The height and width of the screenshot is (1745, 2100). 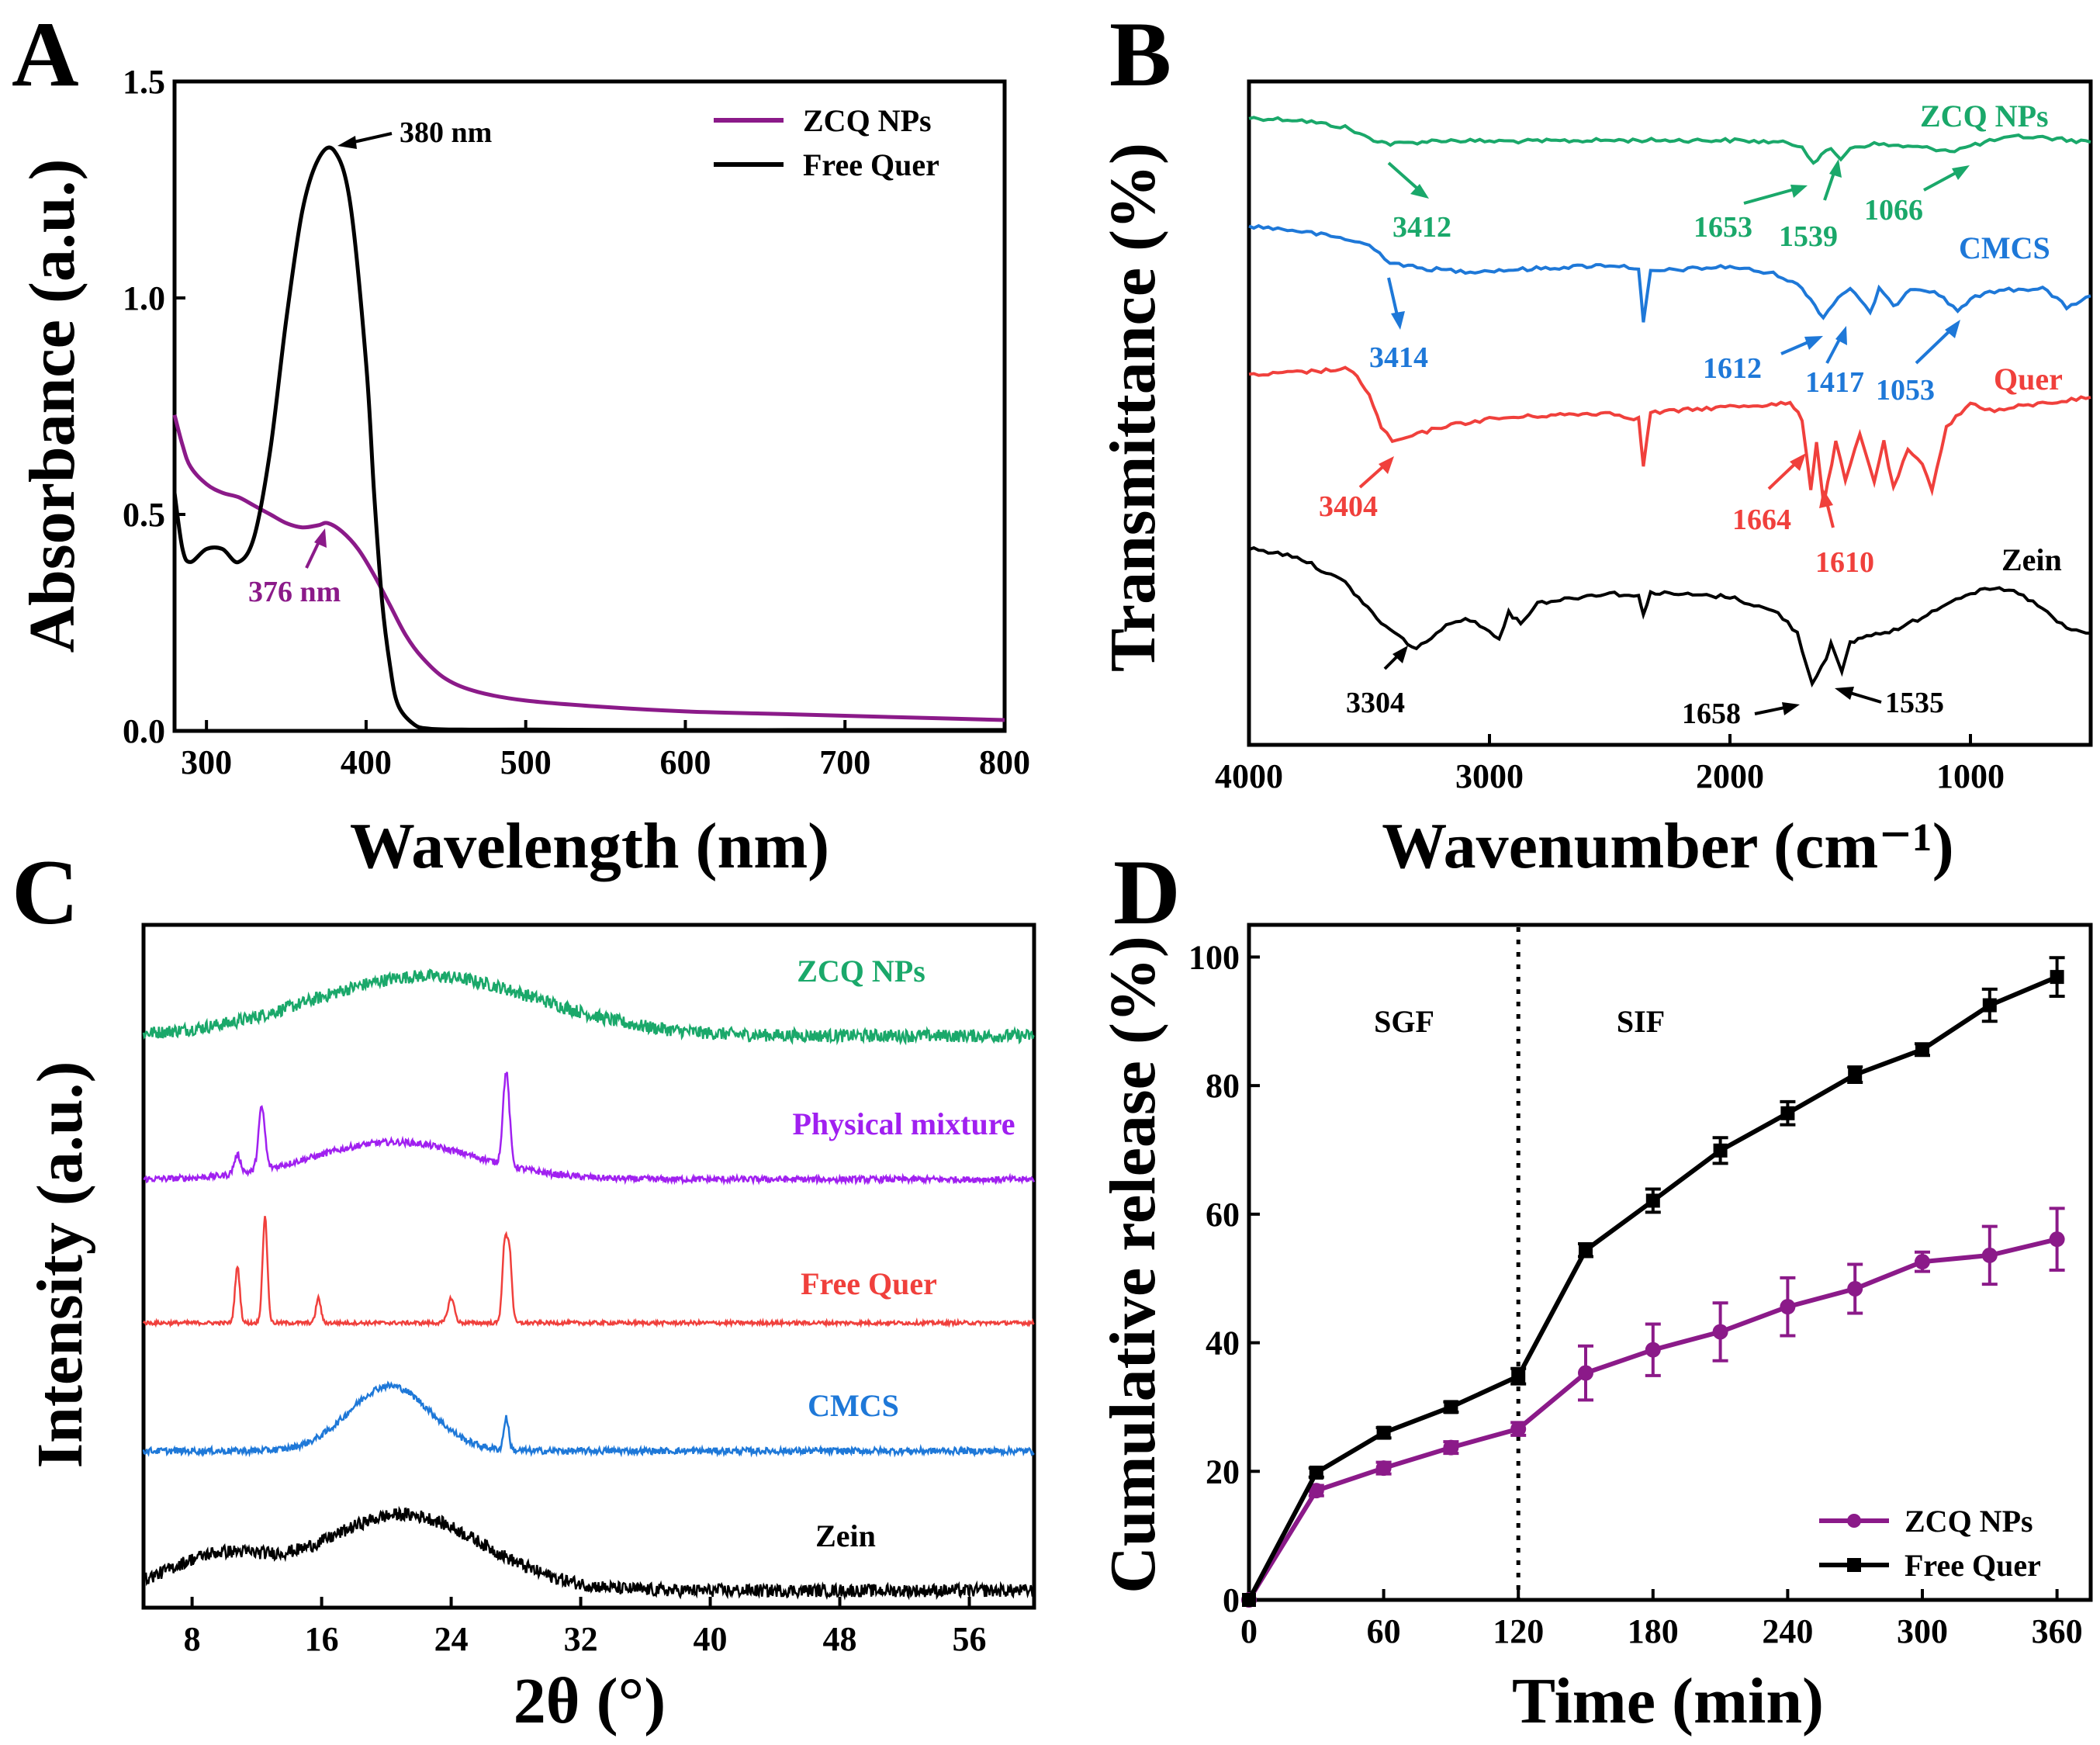 What do you see at coordinates (869, 1283) in the screenshot?
I see `series-label-quer-c: Free Quer` at bounding box center [869, 1283].